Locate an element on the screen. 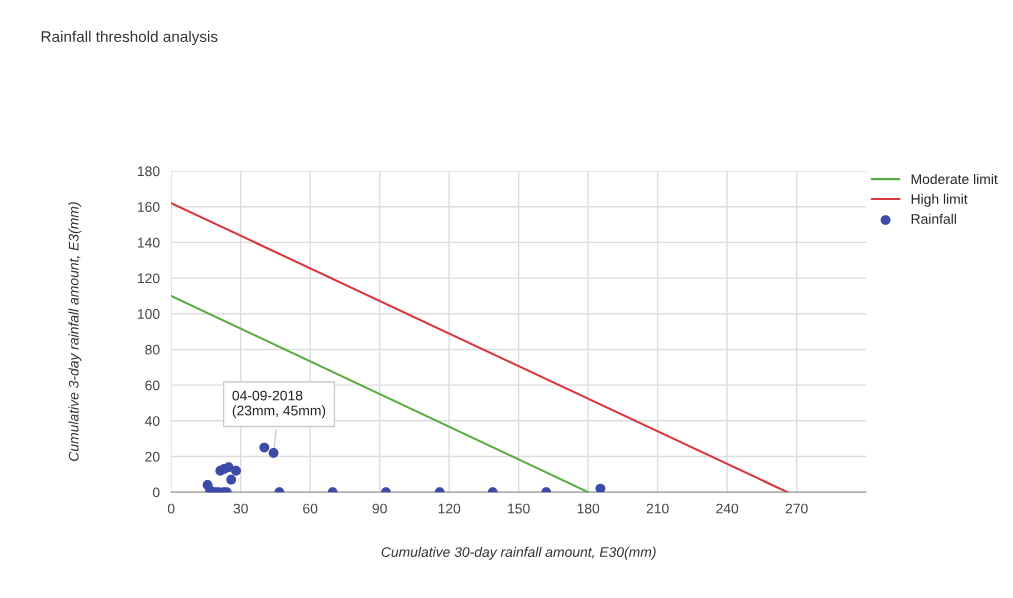  x-tick-label: 180 is located at coordinates (588, 508).